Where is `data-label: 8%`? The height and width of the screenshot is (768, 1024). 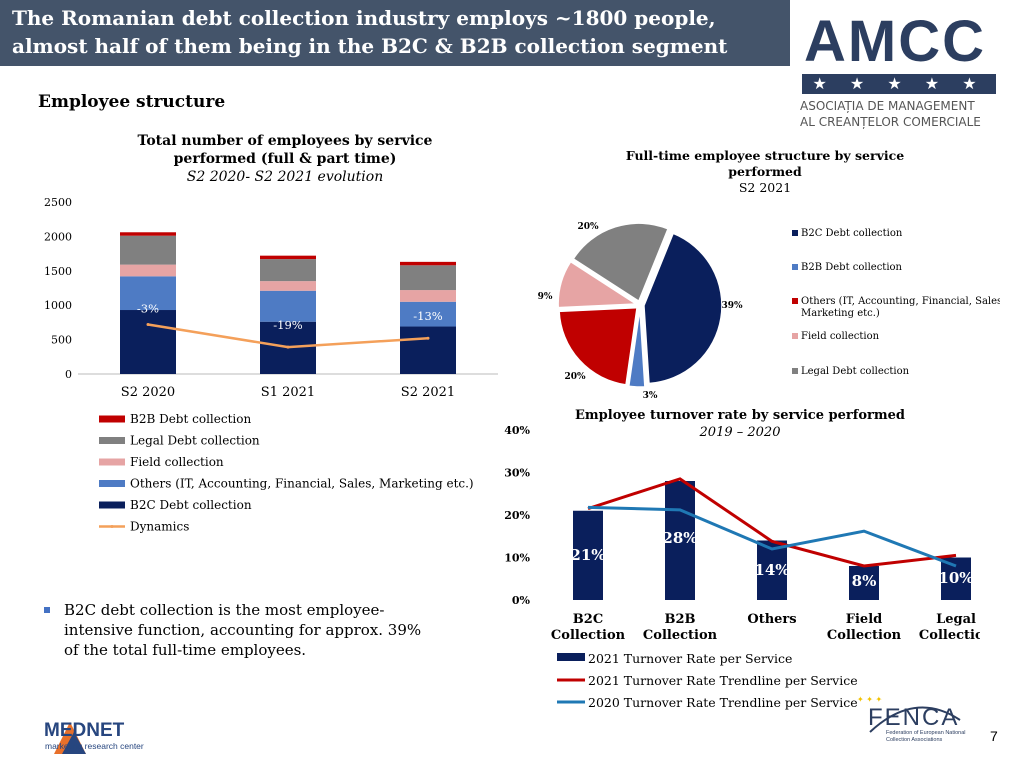
data-label: 8% is located at coordinates (864, 581).